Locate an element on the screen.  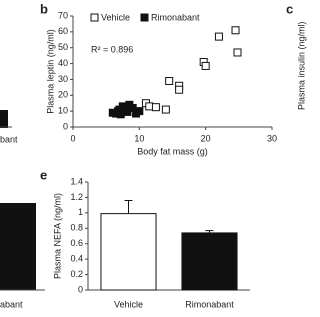
y-tick-label: 40 is located at coordinates (63, 63).